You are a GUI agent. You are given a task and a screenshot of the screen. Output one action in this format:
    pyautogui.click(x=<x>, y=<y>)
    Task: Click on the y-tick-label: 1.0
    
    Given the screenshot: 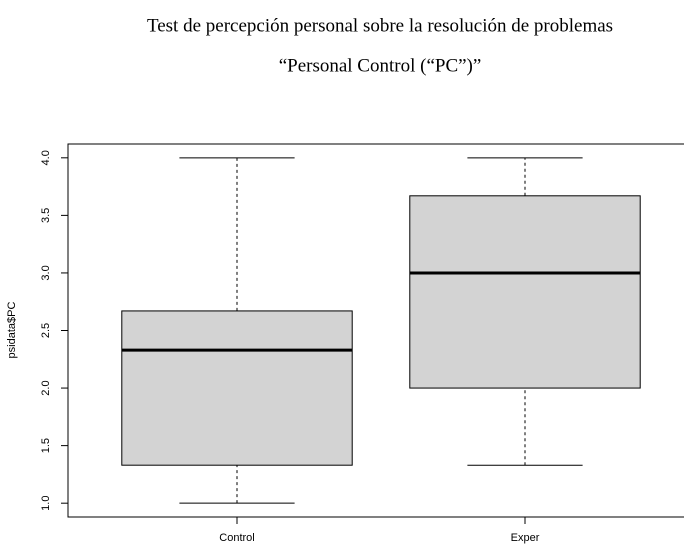 What is the action you would take?
    pyautogui.click(x=46, y=503)
    